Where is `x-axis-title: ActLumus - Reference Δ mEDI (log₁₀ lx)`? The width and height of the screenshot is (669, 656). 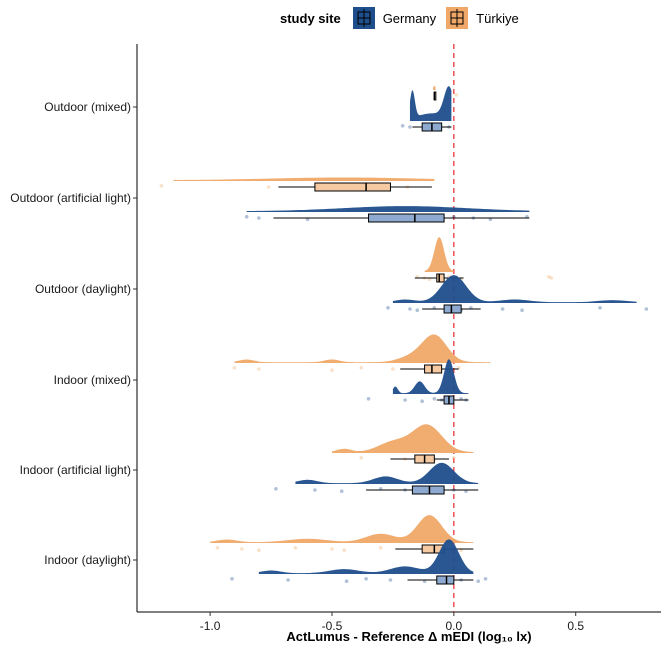 x-axis-title: ActLumus - Reference Δ mEDI (log₁₀ lx) is located at coordinates (408, 636).